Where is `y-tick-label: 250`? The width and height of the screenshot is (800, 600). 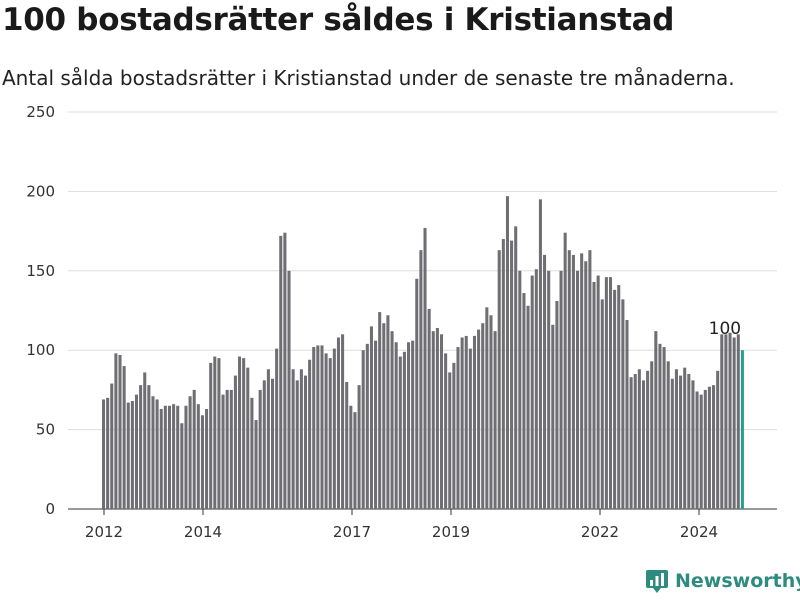
y-tick-label: 250 is located at coordinates (40, 112).